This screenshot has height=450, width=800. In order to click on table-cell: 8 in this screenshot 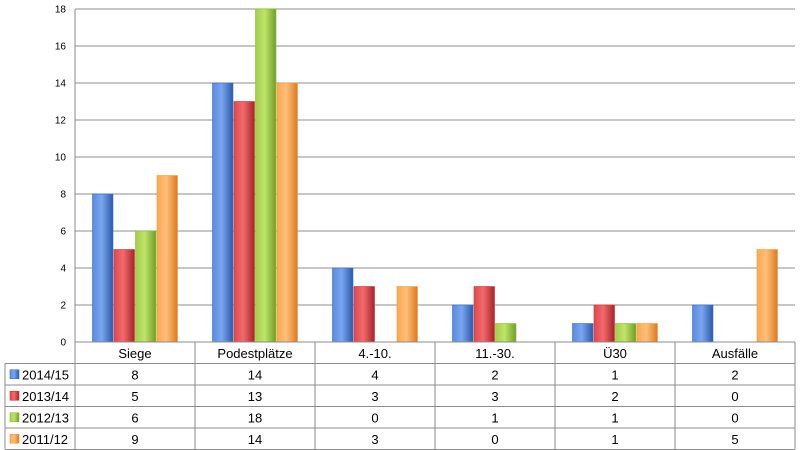, I will do `click(134, 374)`.